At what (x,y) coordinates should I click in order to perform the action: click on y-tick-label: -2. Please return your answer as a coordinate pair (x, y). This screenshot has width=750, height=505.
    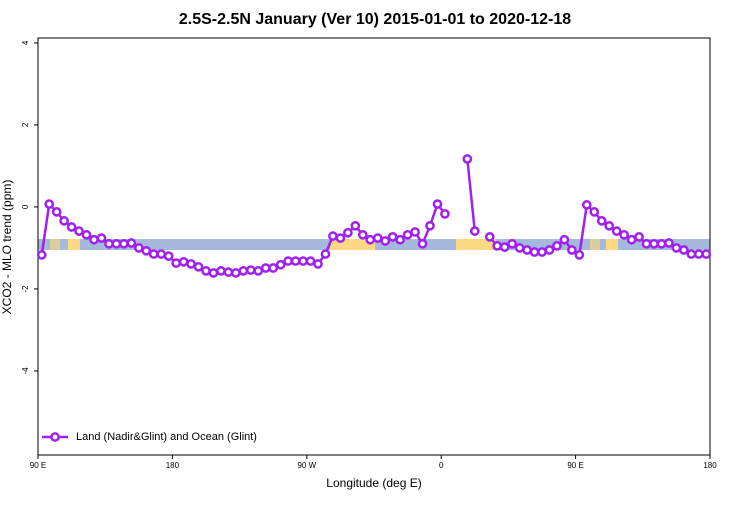
    Looking at the image, I should click on (25, 289).